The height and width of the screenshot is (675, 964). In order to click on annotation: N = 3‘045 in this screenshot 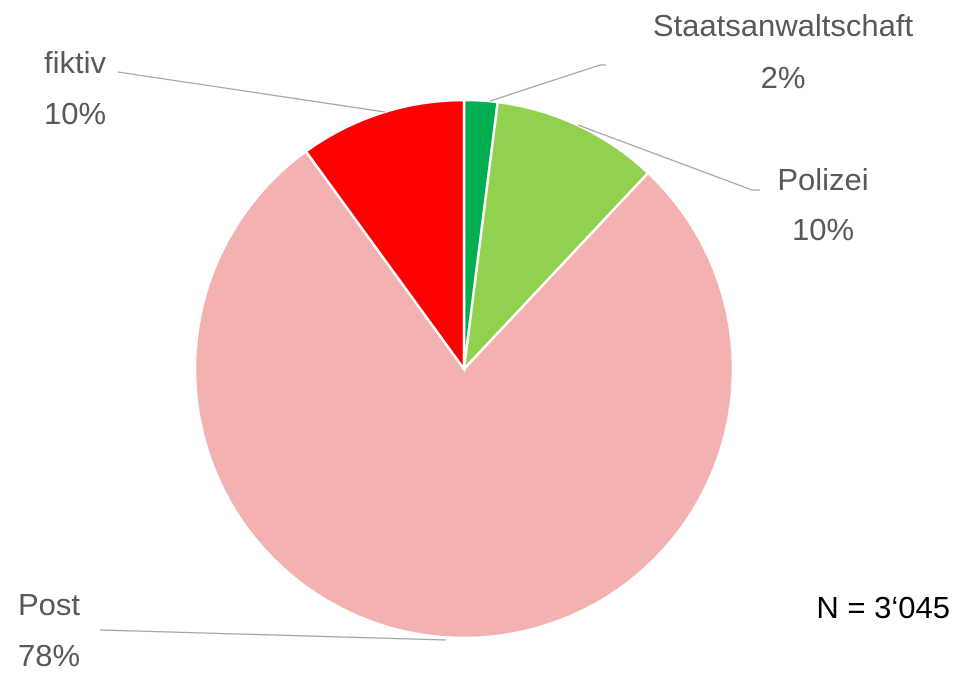, I will do `click(883, 607)`.